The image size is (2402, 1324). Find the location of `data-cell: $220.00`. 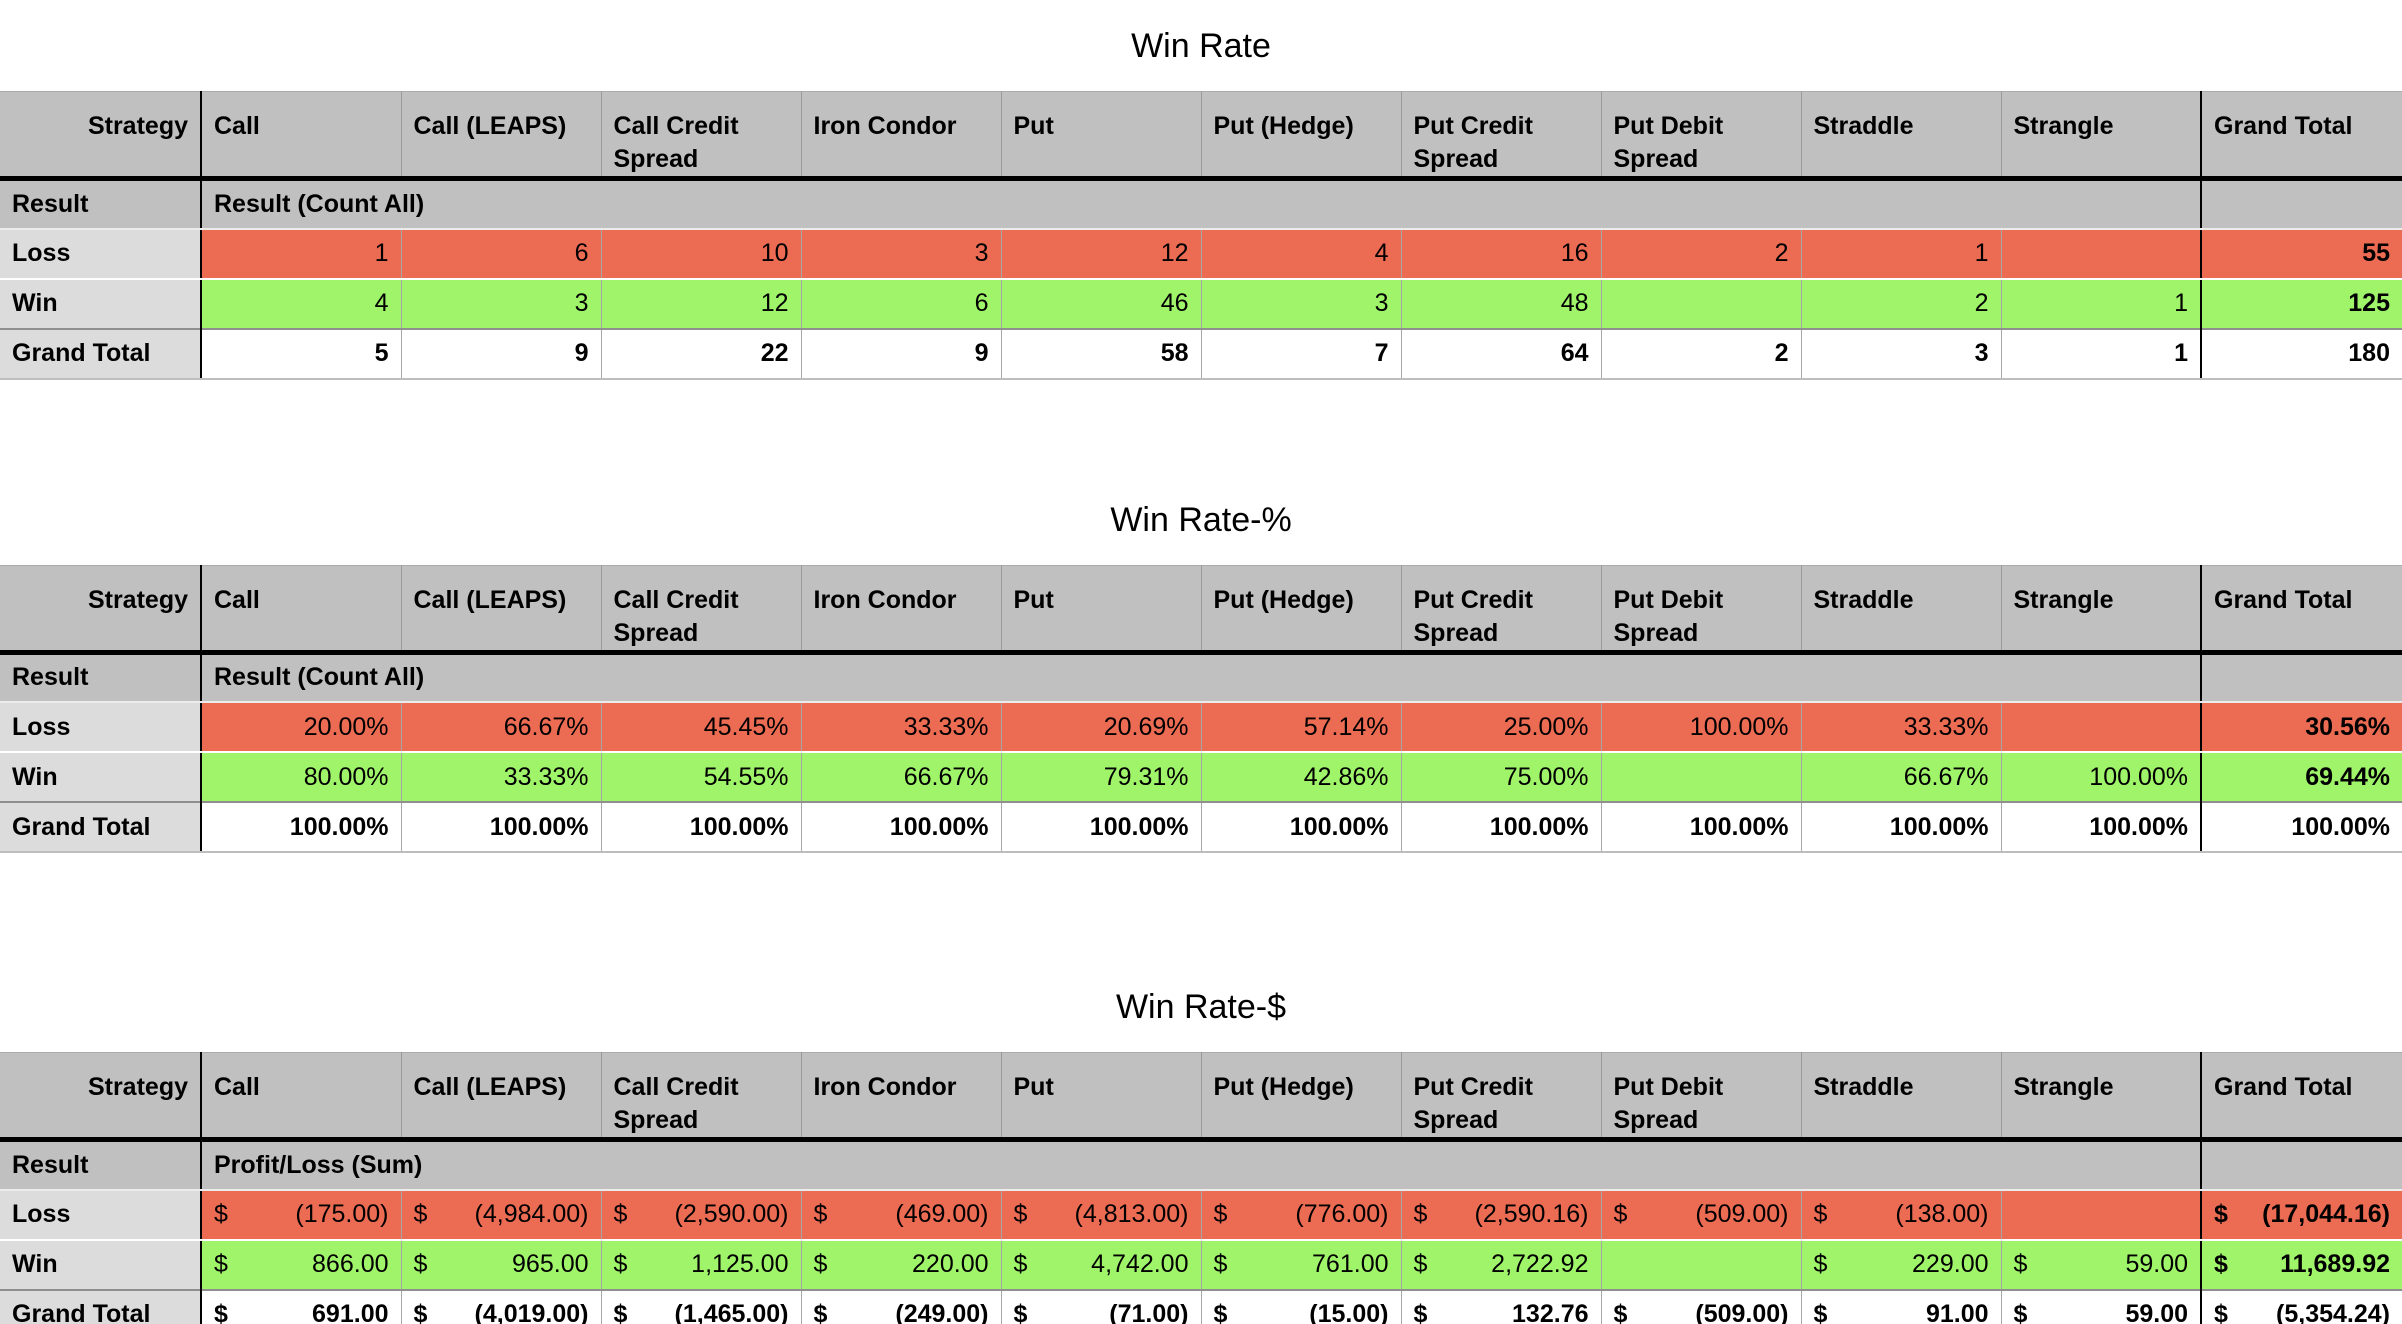

data-cell: $220.00 is located at coordinates (901, 1264).